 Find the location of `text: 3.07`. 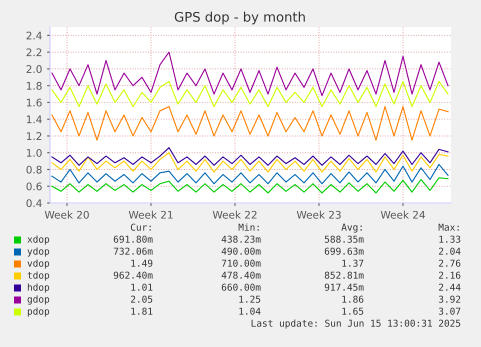

text: 3.07 is located at coordinates (449, 311).